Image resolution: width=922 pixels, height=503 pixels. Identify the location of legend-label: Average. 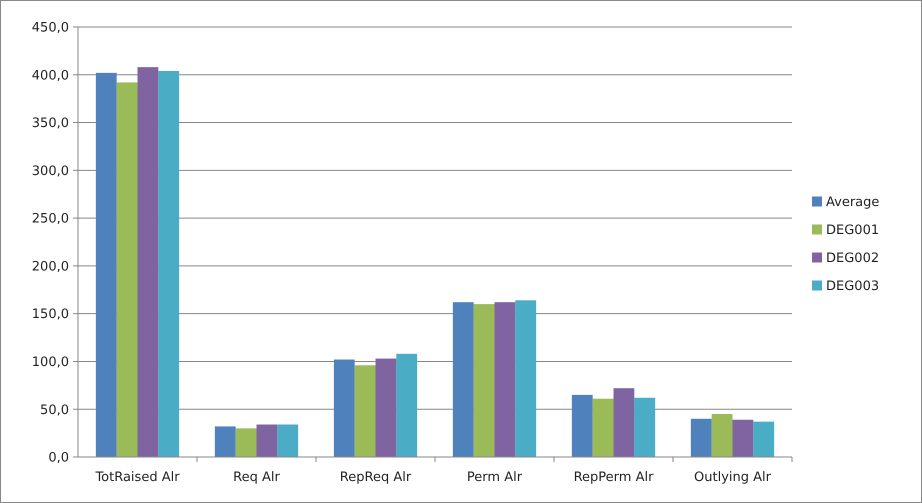
(853, 202).